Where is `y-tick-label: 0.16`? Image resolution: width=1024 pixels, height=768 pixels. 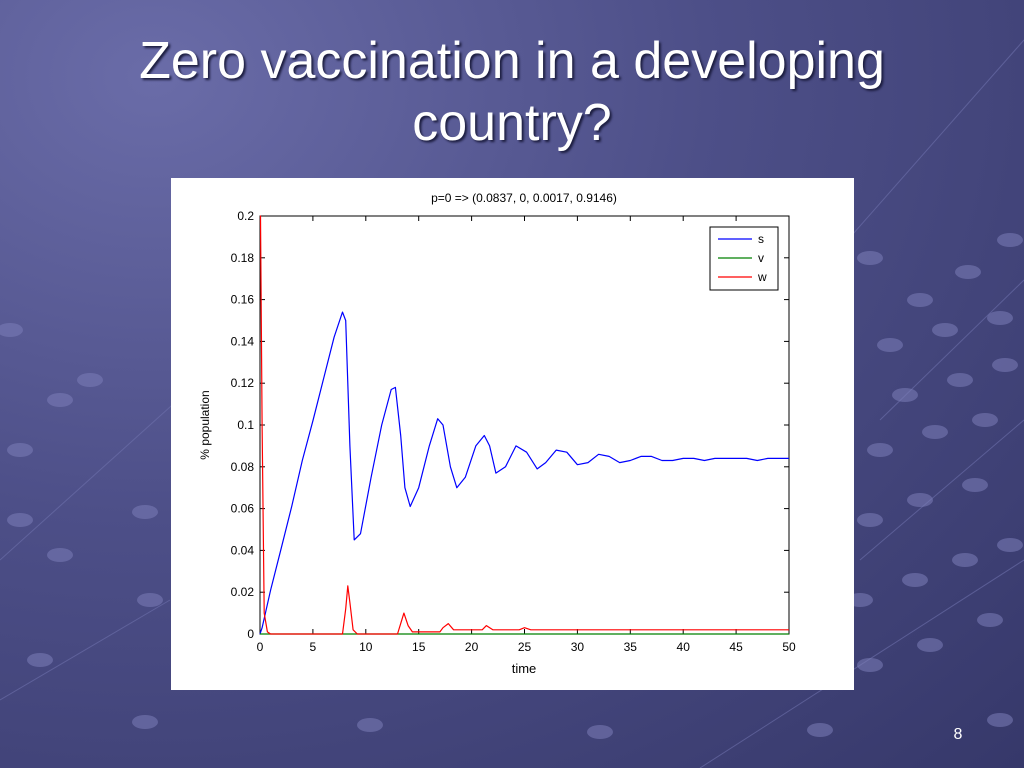
y-tick-label: 0.16 is located at coordinates (243, 300).